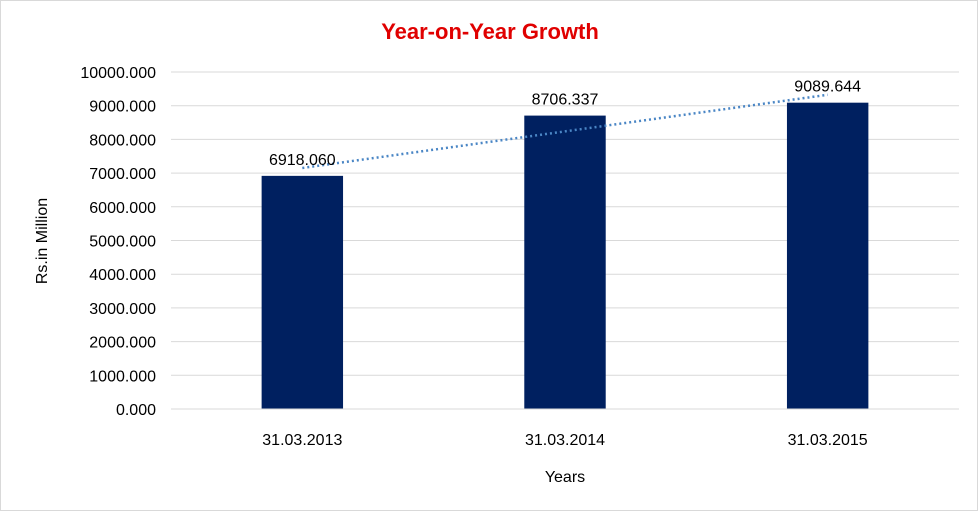  I want to click on x-tick-label: 31.03.2015, so click(828, 440).